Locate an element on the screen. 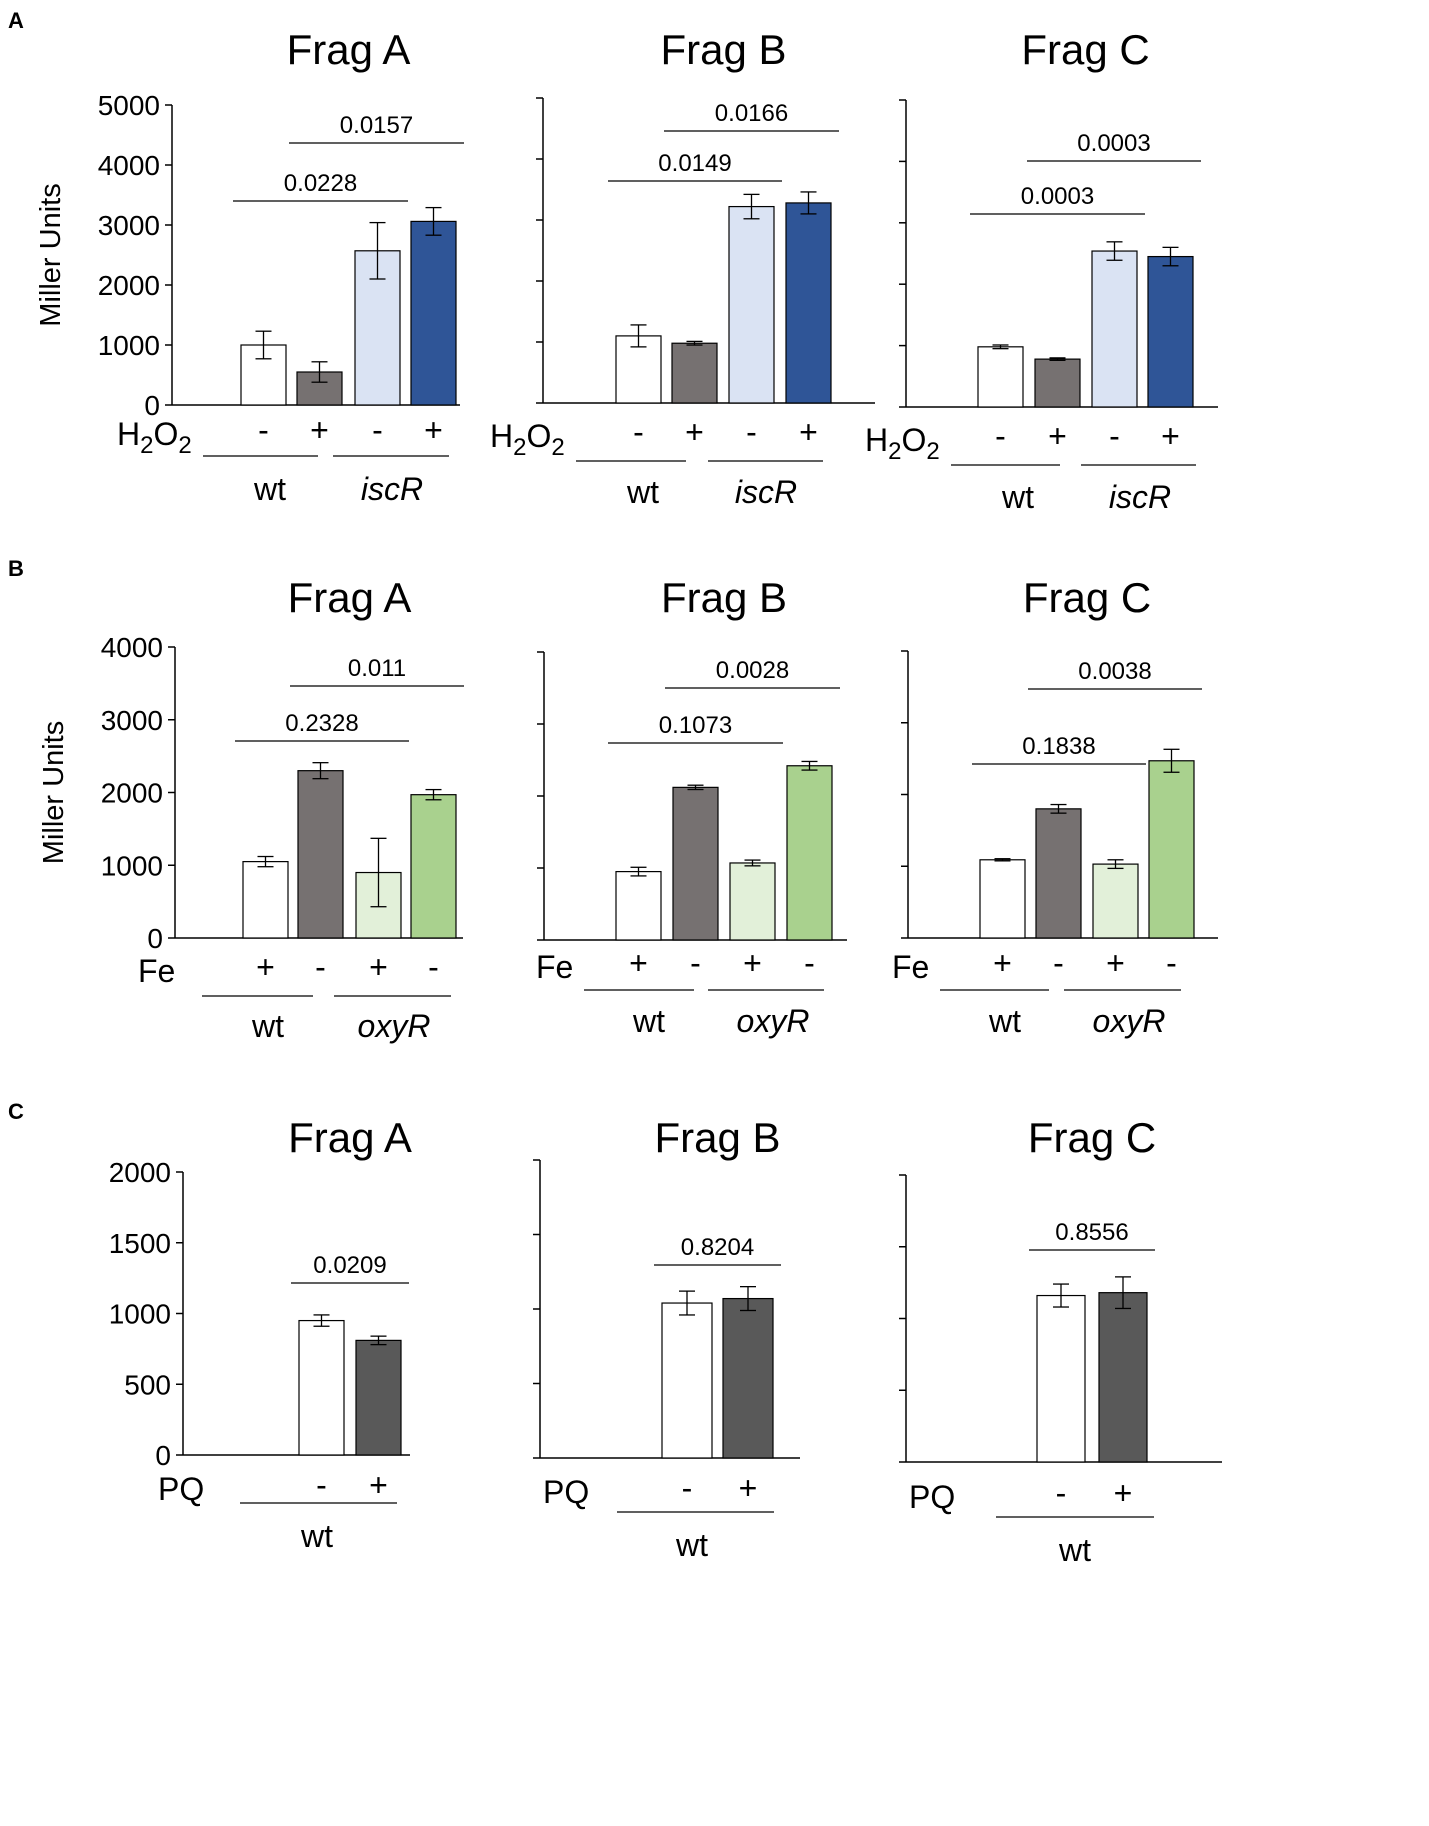  panel-letter-a: A is located at coordinates (16, 20).